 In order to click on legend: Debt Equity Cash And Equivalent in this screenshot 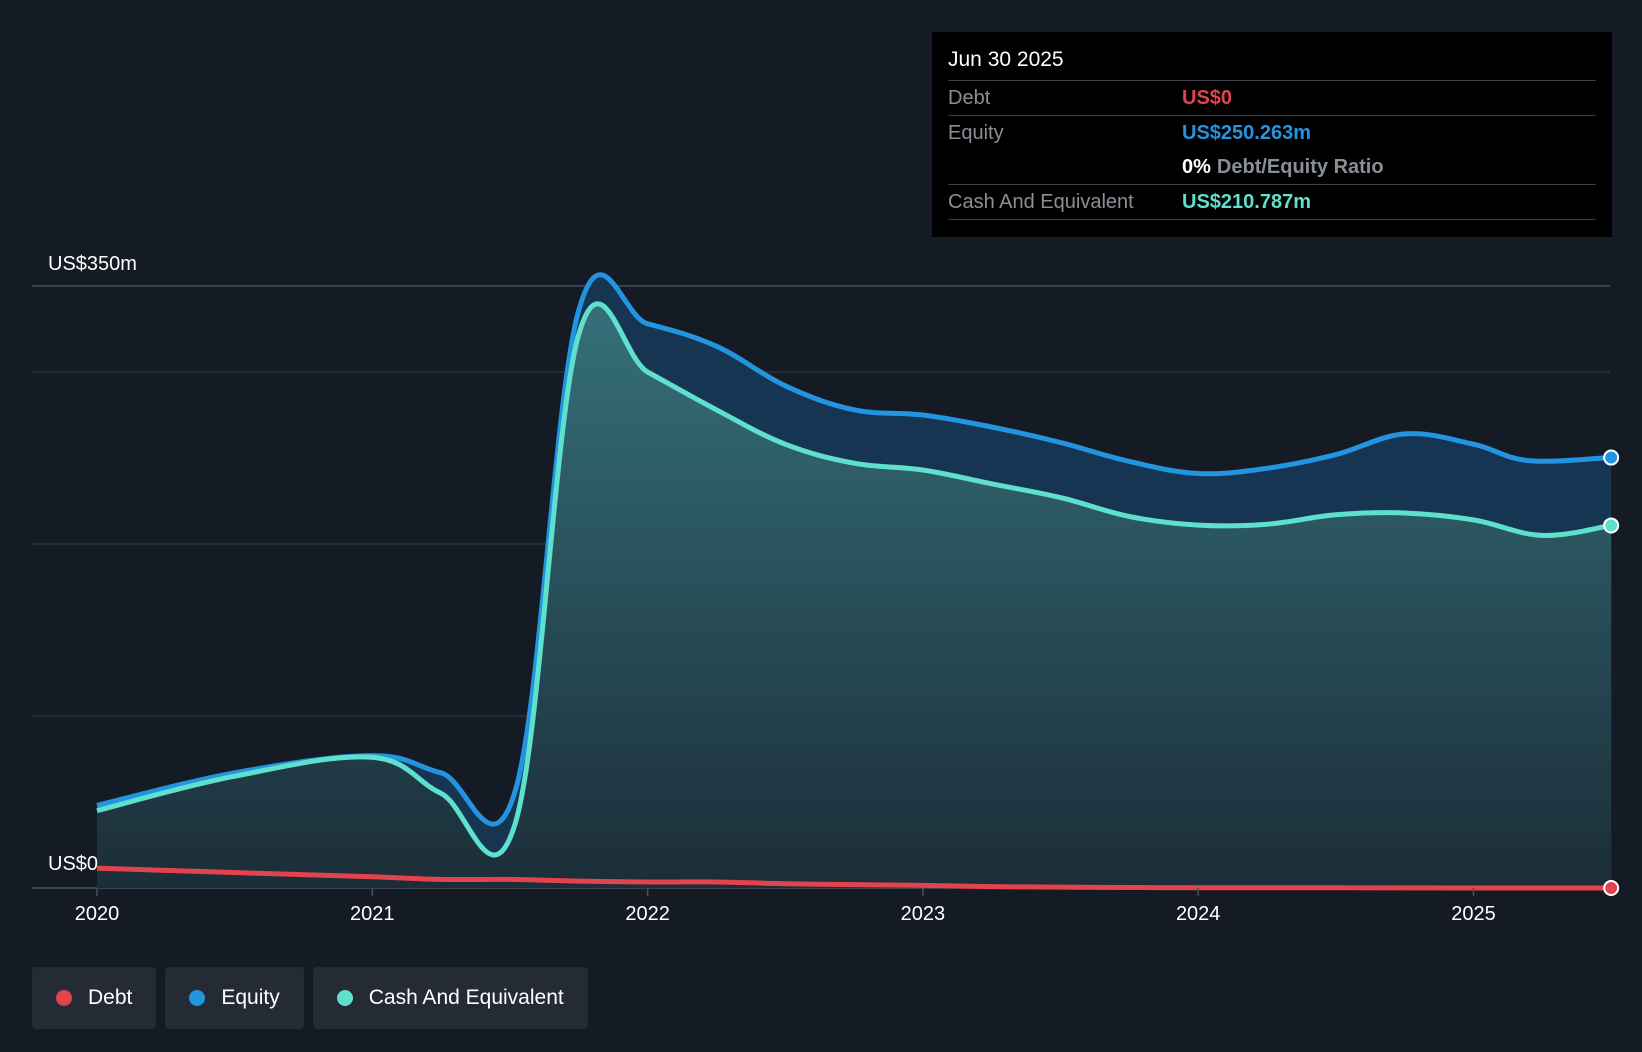, I will do `click(310, 998)`.